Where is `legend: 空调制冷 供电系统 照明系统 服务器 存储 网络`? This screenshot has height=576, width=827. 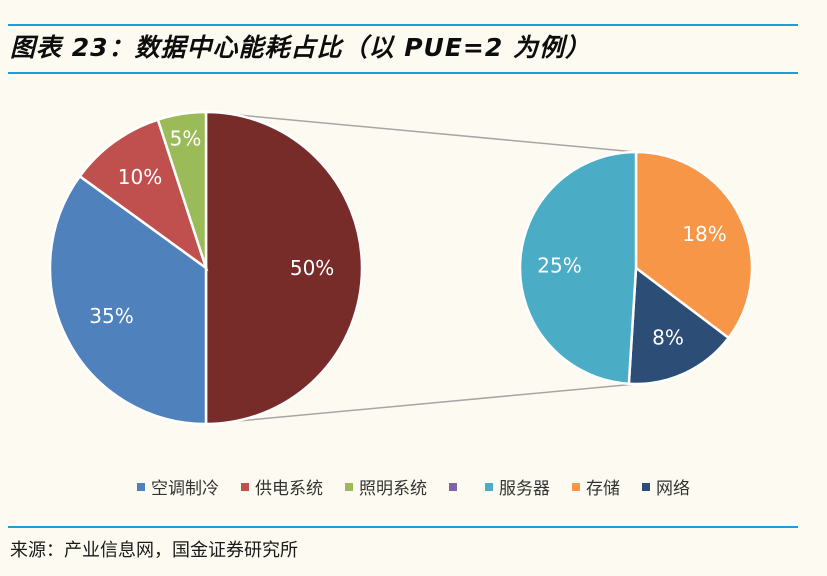
legend: 空调制冷 供电系统 照明系统 服务器 存储 网络 is located at coordinates (413, 486).